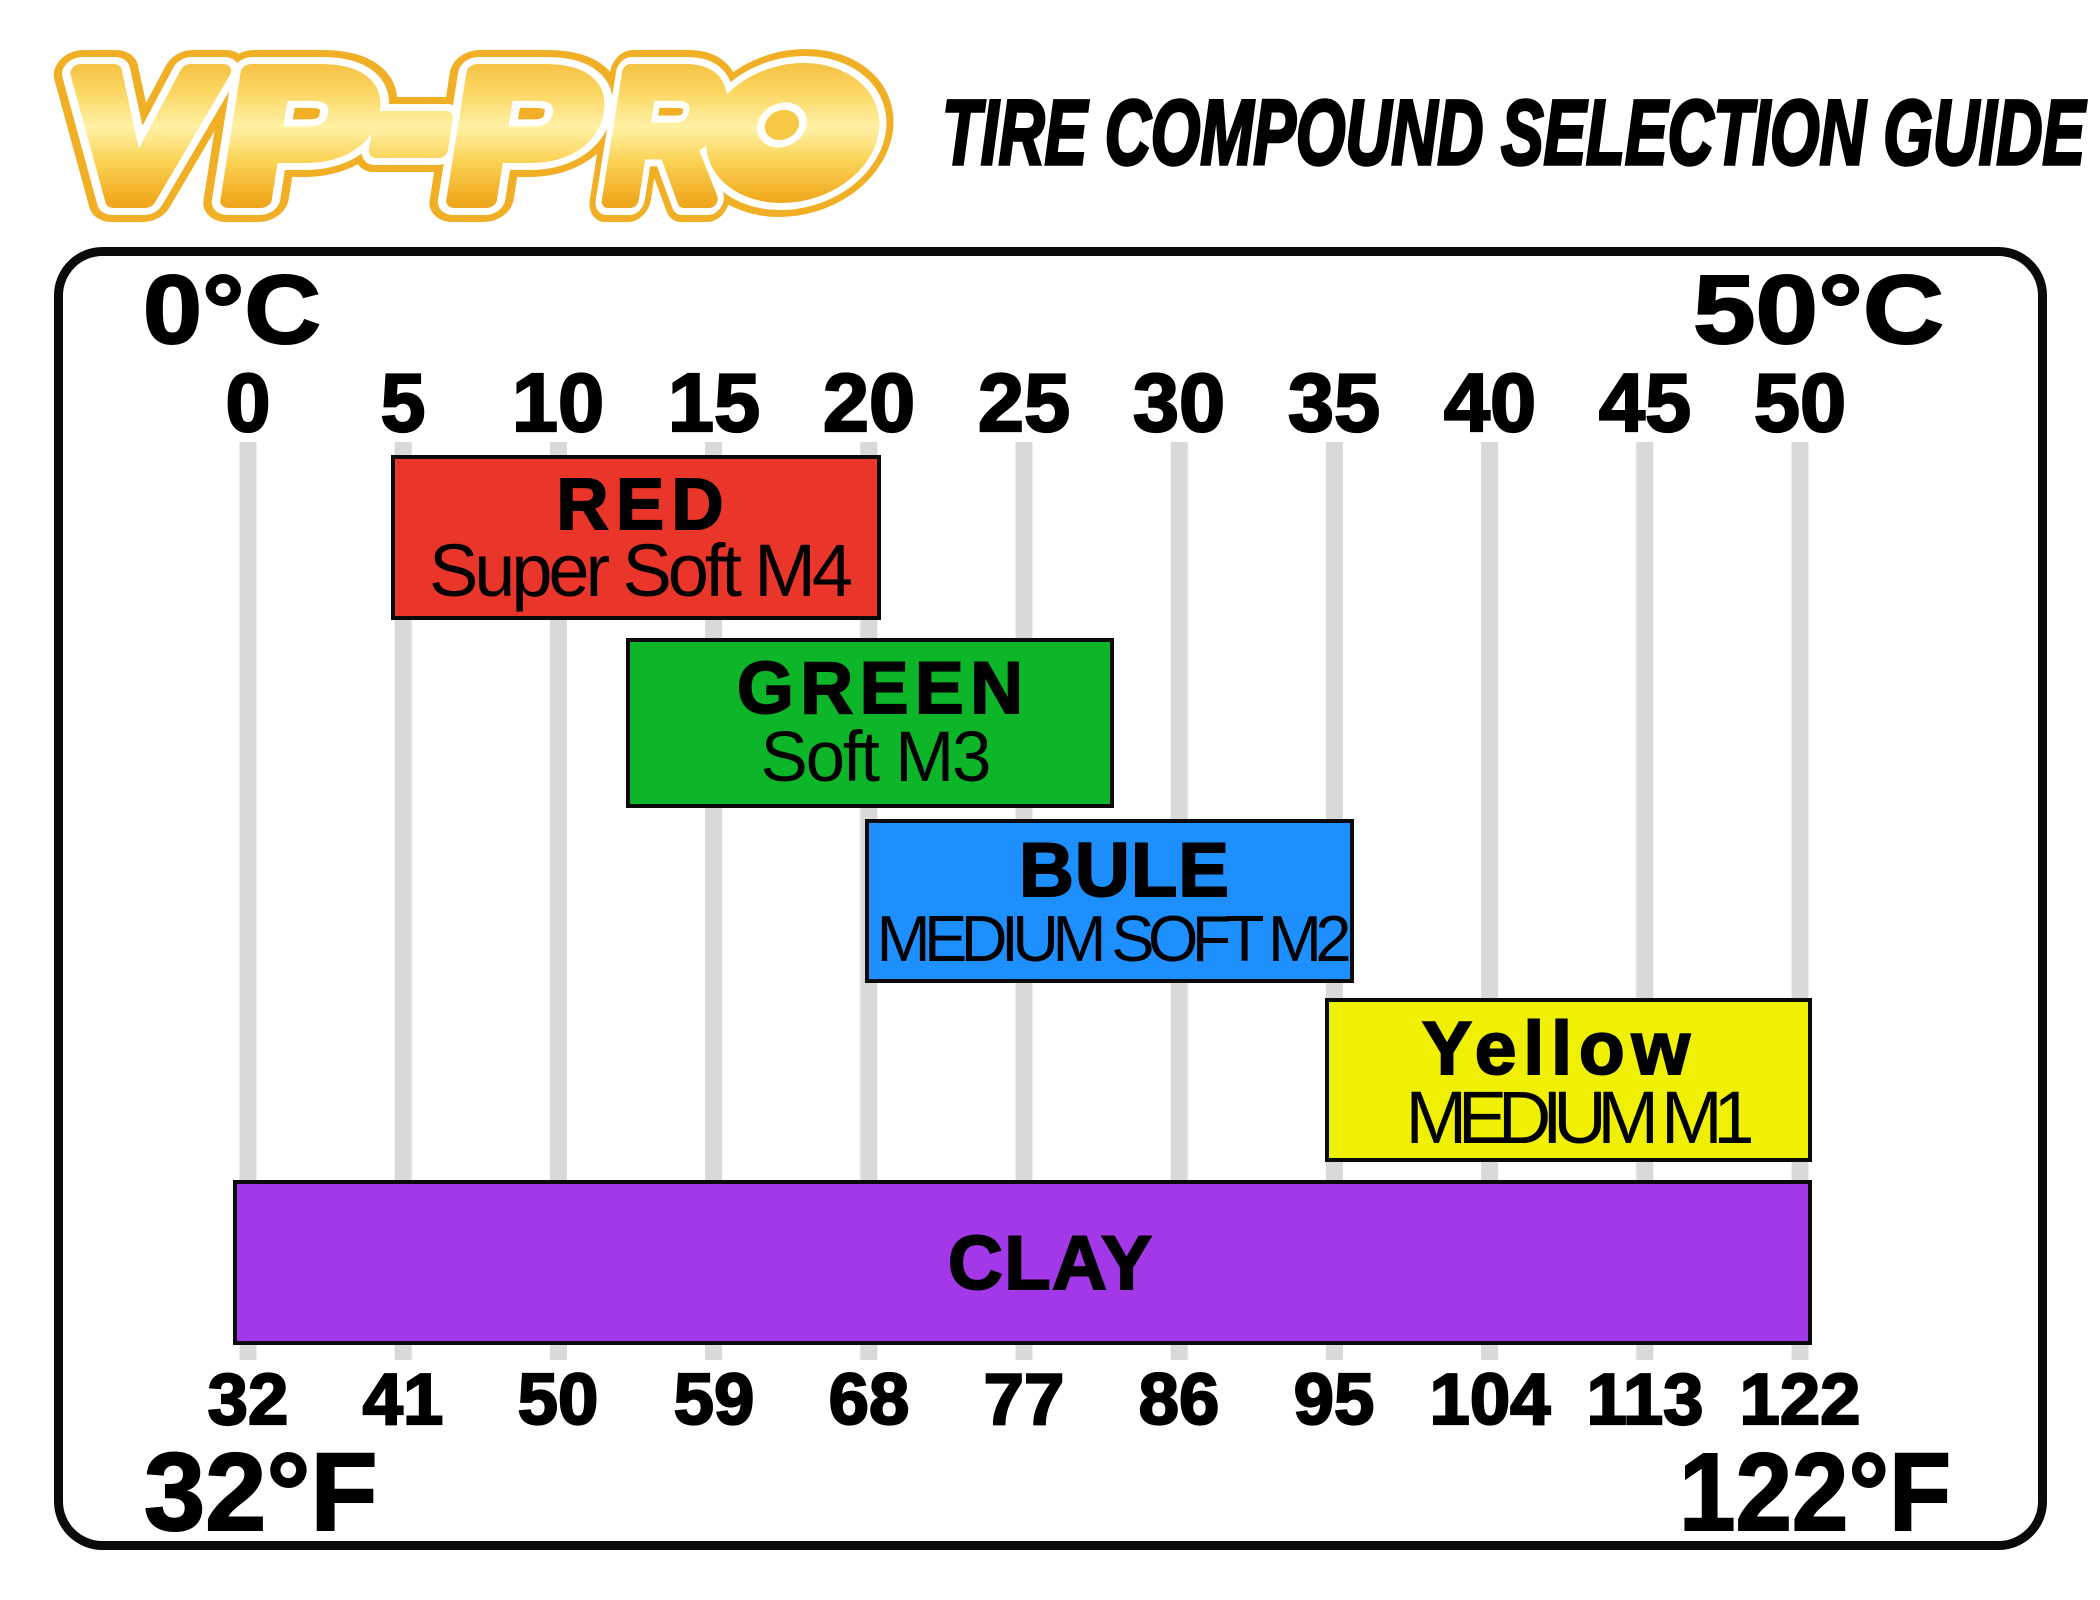 The image size is (2100, 1600). What do you see at coordinates (714, 1399) in the screenshot?
I see `svg-text: 59` at bounding box center [714, 1399].